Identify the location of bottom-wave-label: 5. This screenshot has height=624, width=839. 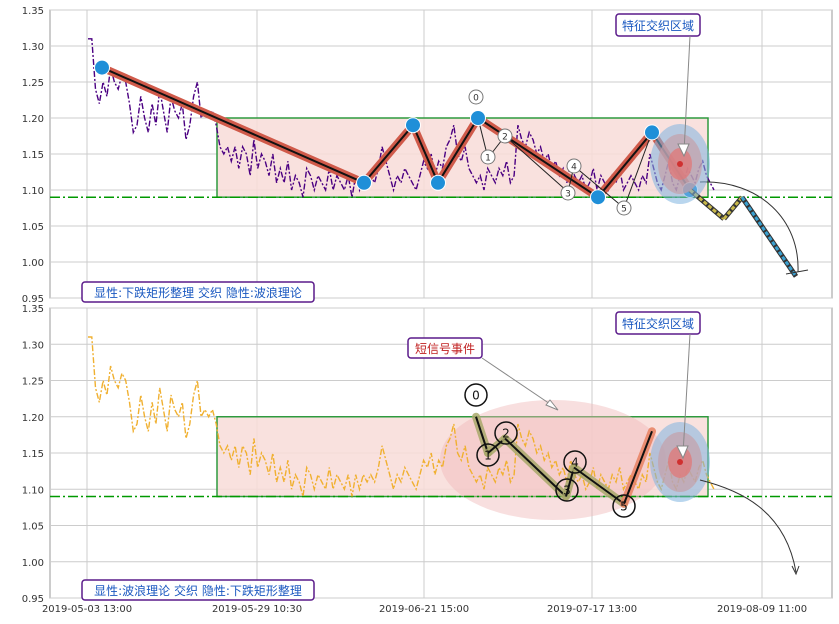
(624, 507).